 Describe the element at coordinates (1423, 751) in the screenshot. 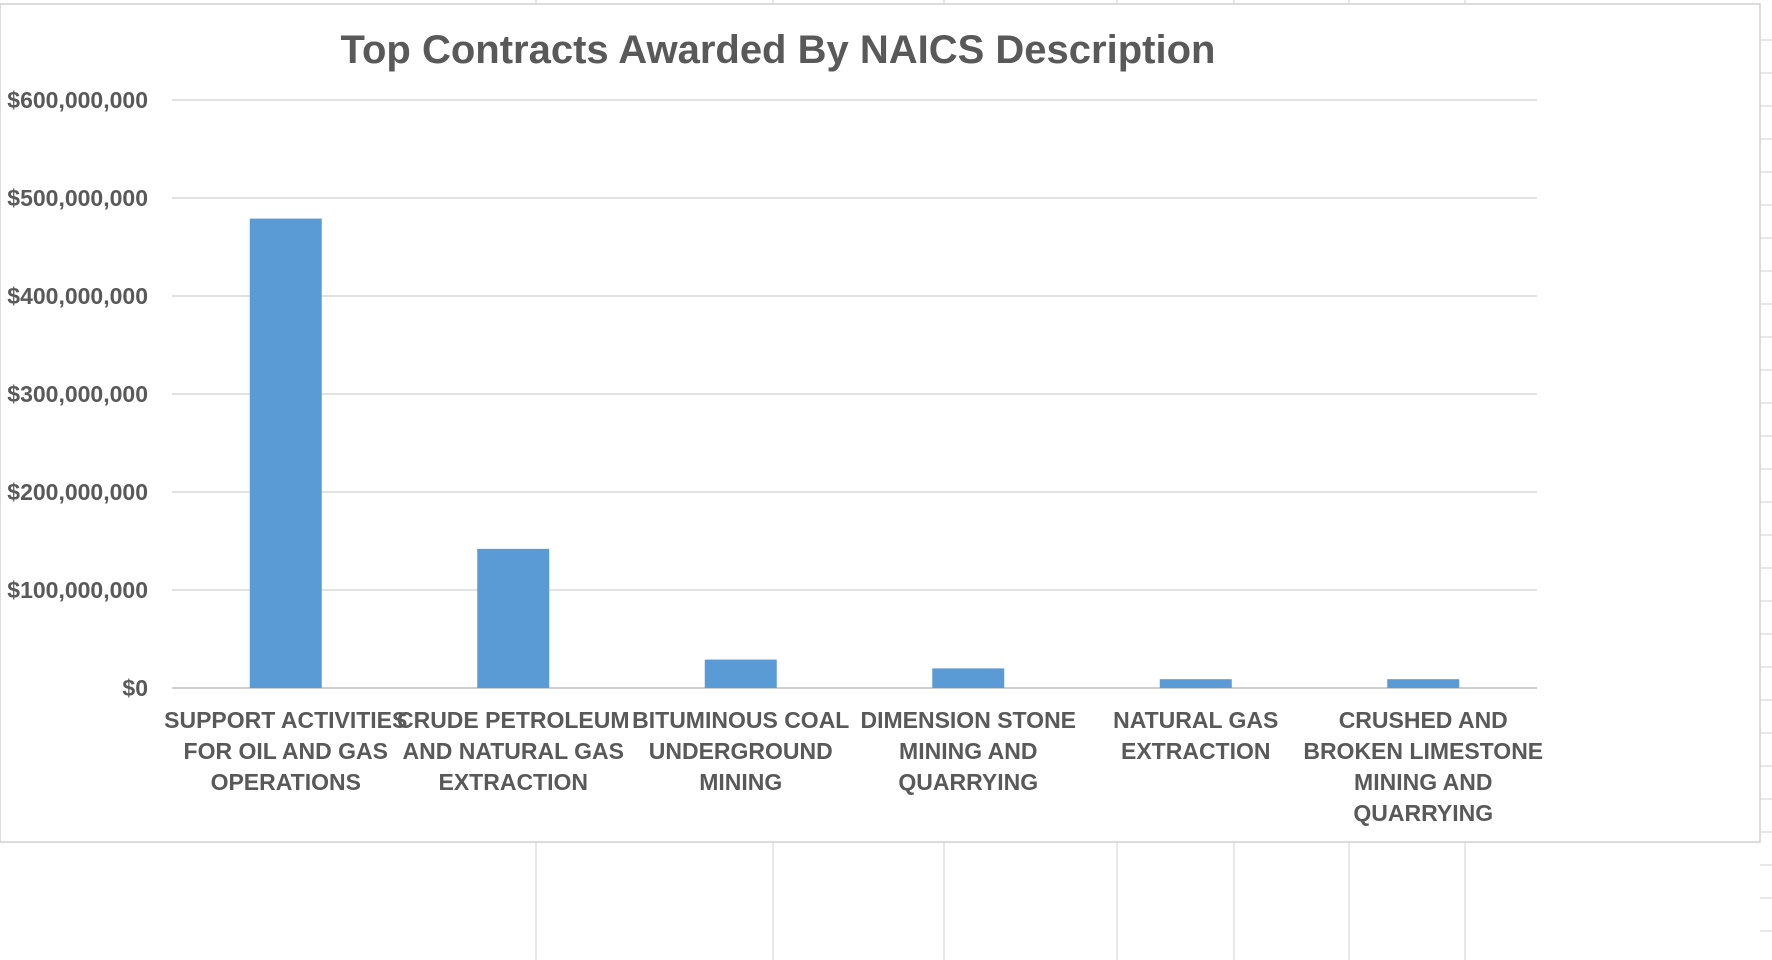

I see `x-tick-label-line: BROKEN LIMESTONE` at that location.